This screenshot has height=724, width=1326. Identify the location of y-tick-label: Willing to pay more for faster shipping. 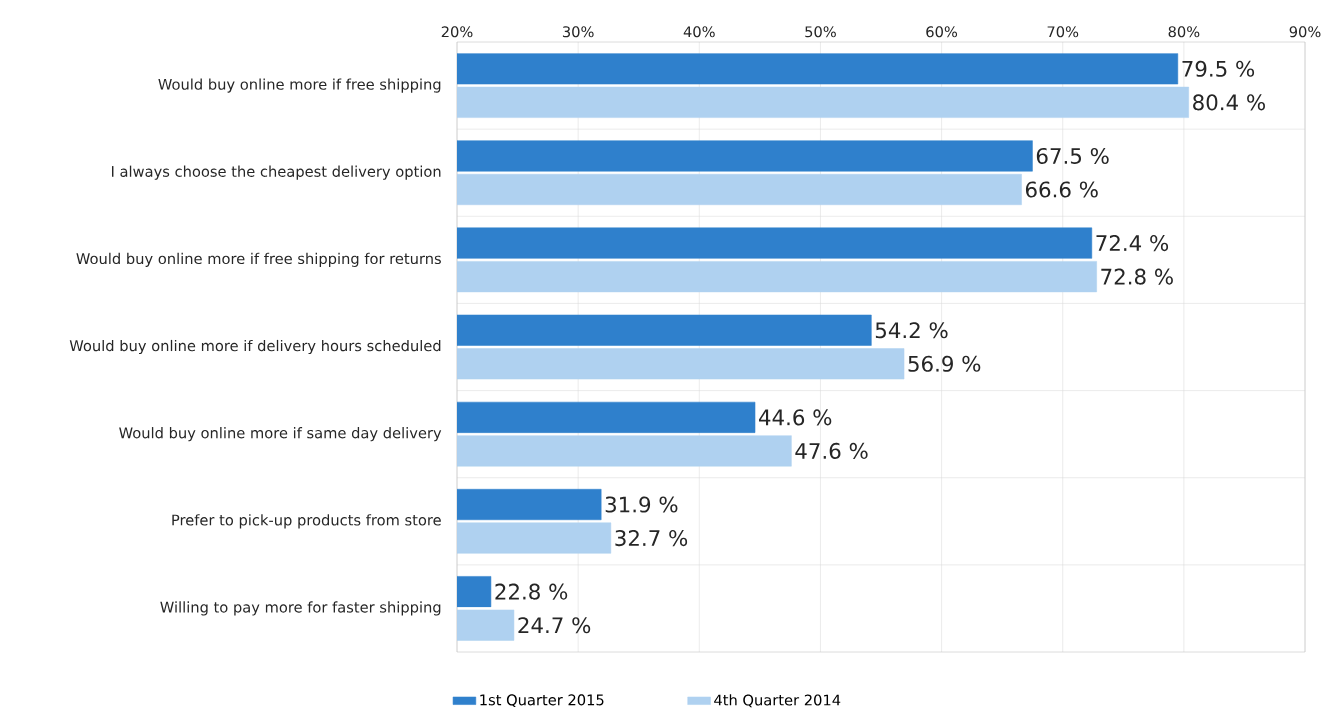
(300, 608).